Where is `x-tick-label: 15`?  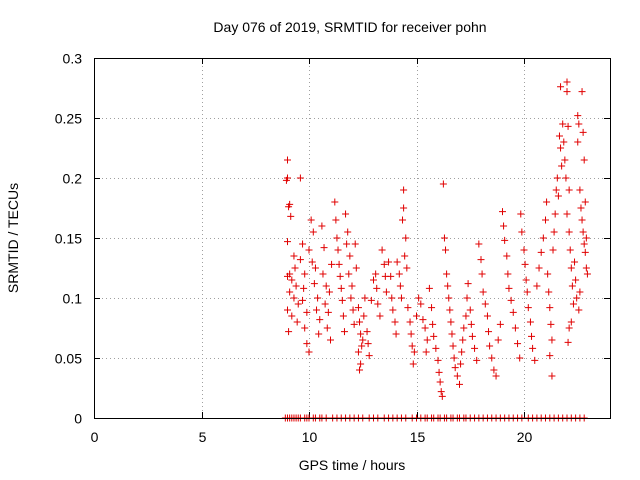
x-tick-label: 15 is located at coordinates (418, 437).